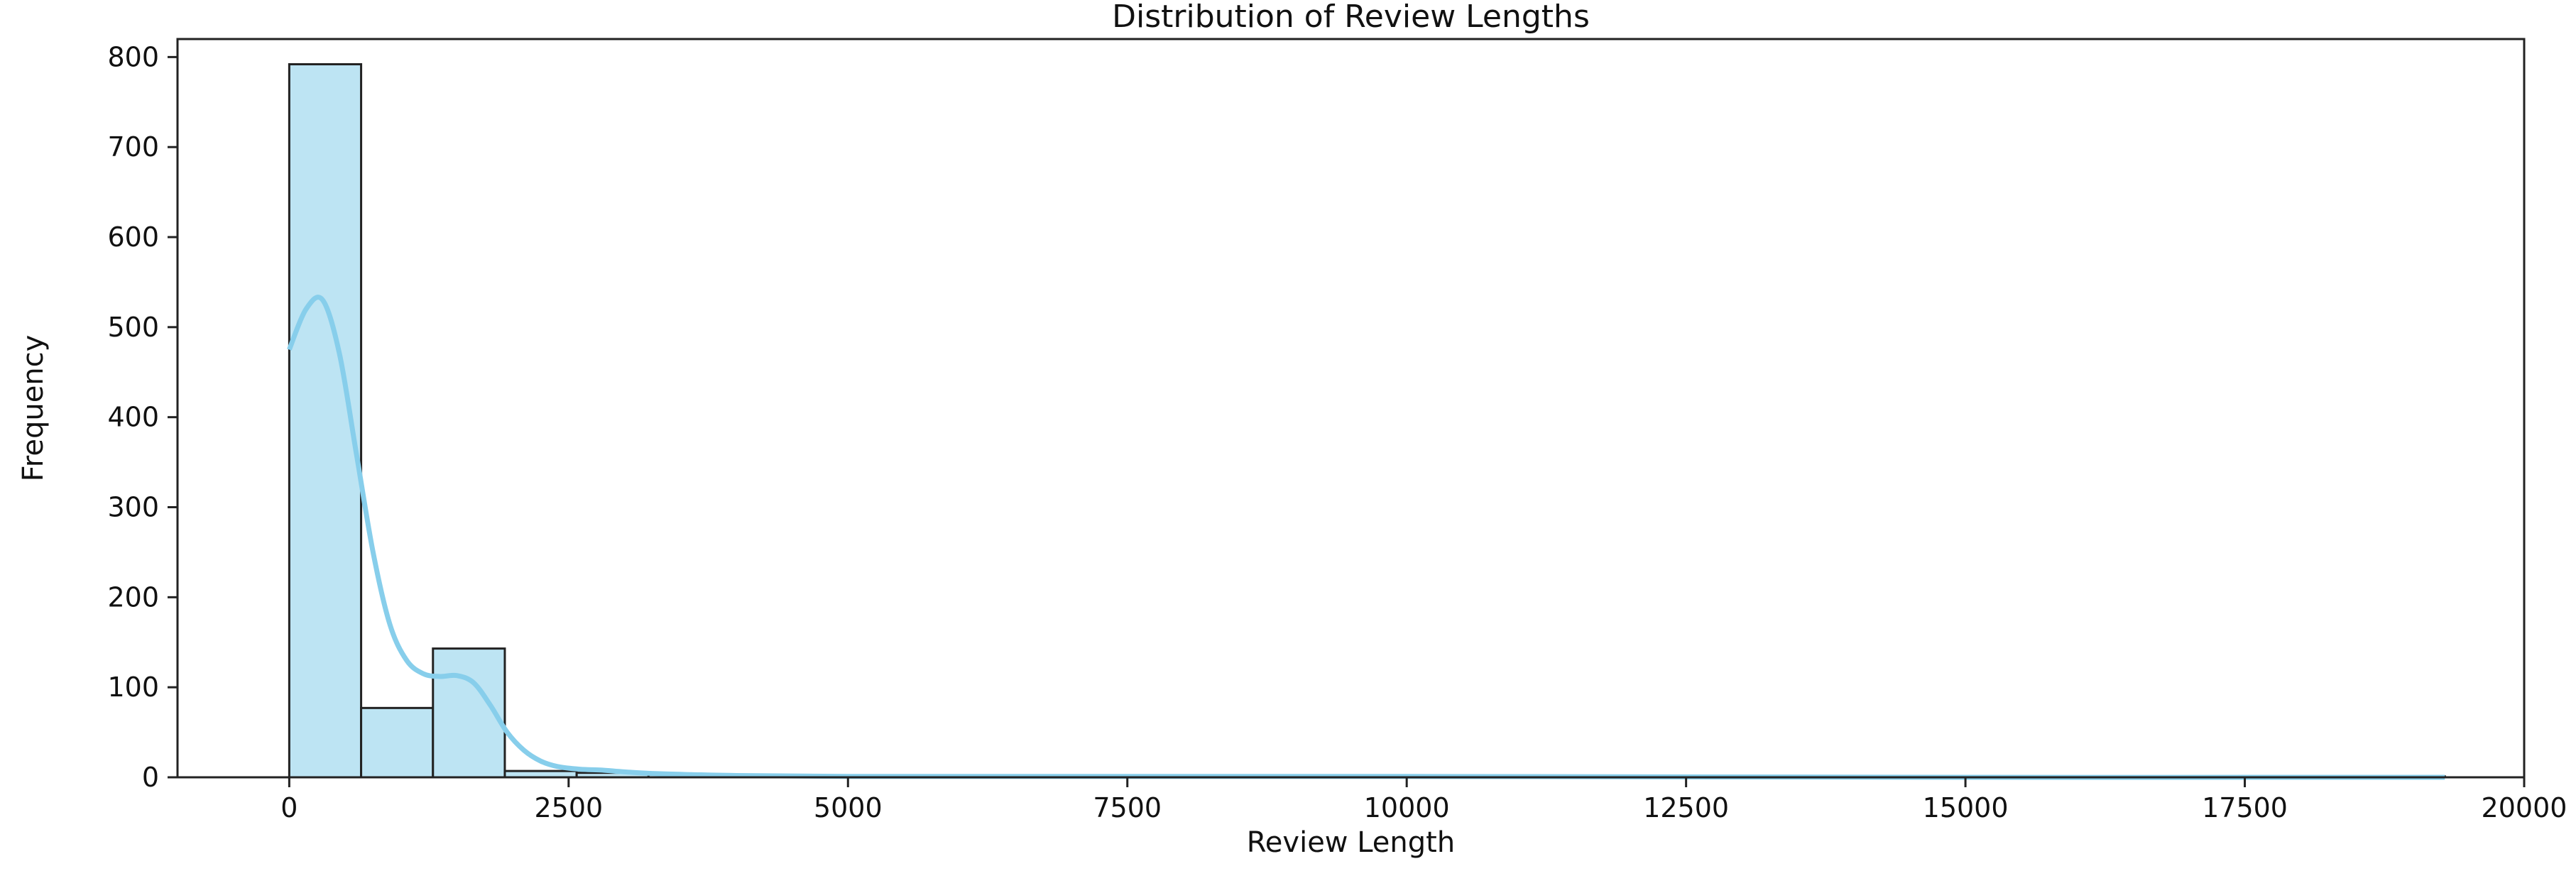 Image resolution: width=2576 pixels, height=871 pixels. What do you see at coordinates (1686, 807) in the screenshot?
I see `x-tick-label: 12500` at bounding box center [1686, 807].